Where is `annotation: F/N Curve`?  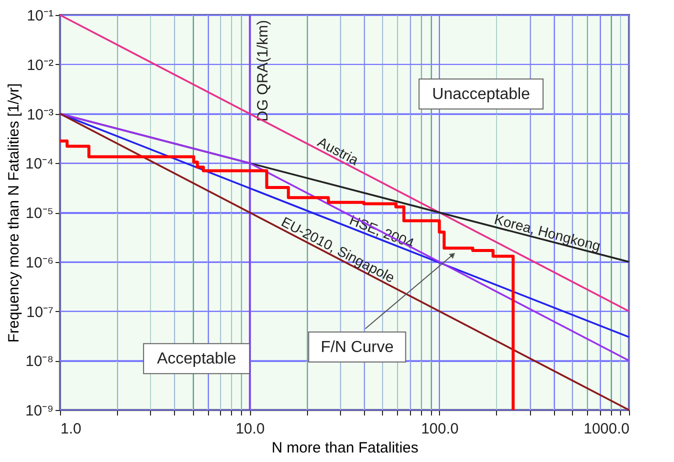
annotation: F/N Curve is located at coordinates (357, 347).